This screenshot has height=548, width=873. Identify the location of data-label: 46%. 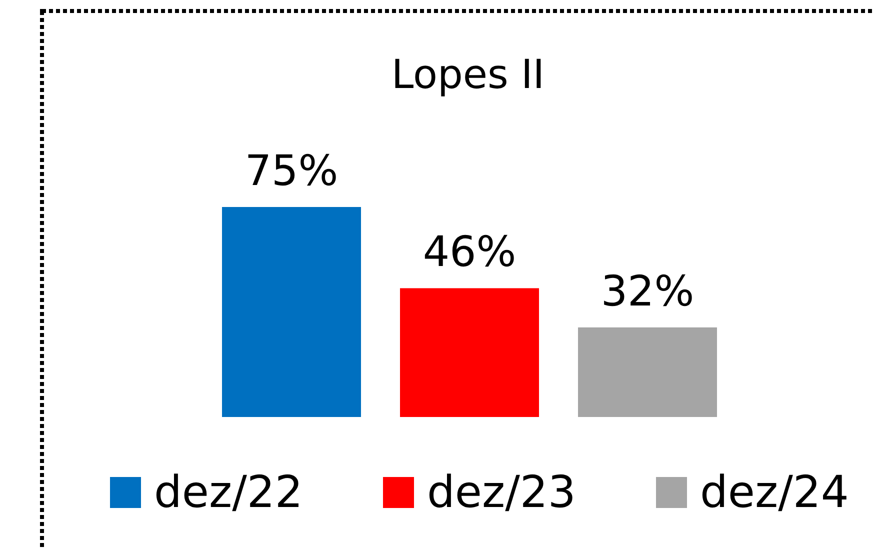
(469, 251).